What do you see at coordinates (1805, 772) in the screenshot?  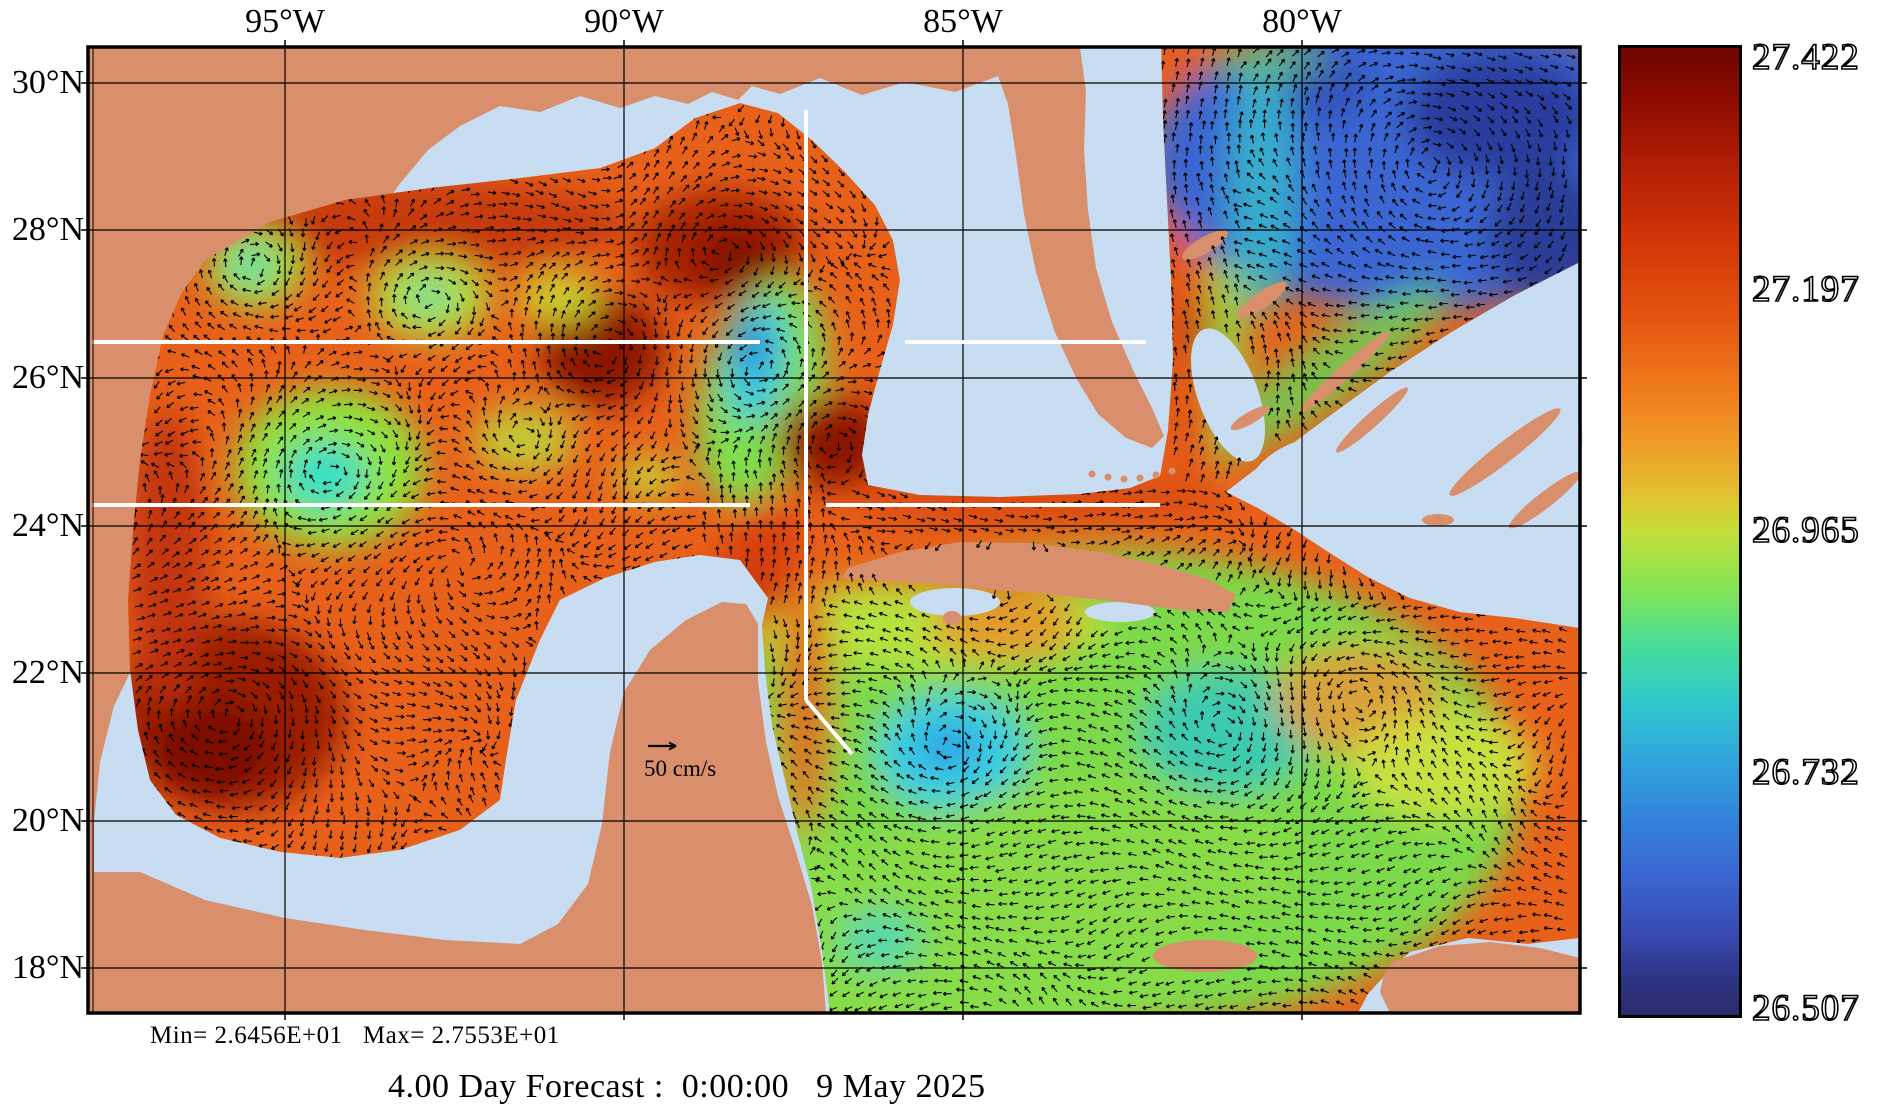 I see `colorbar-tick-label: 26.732` at bounding box center [1805, 772].